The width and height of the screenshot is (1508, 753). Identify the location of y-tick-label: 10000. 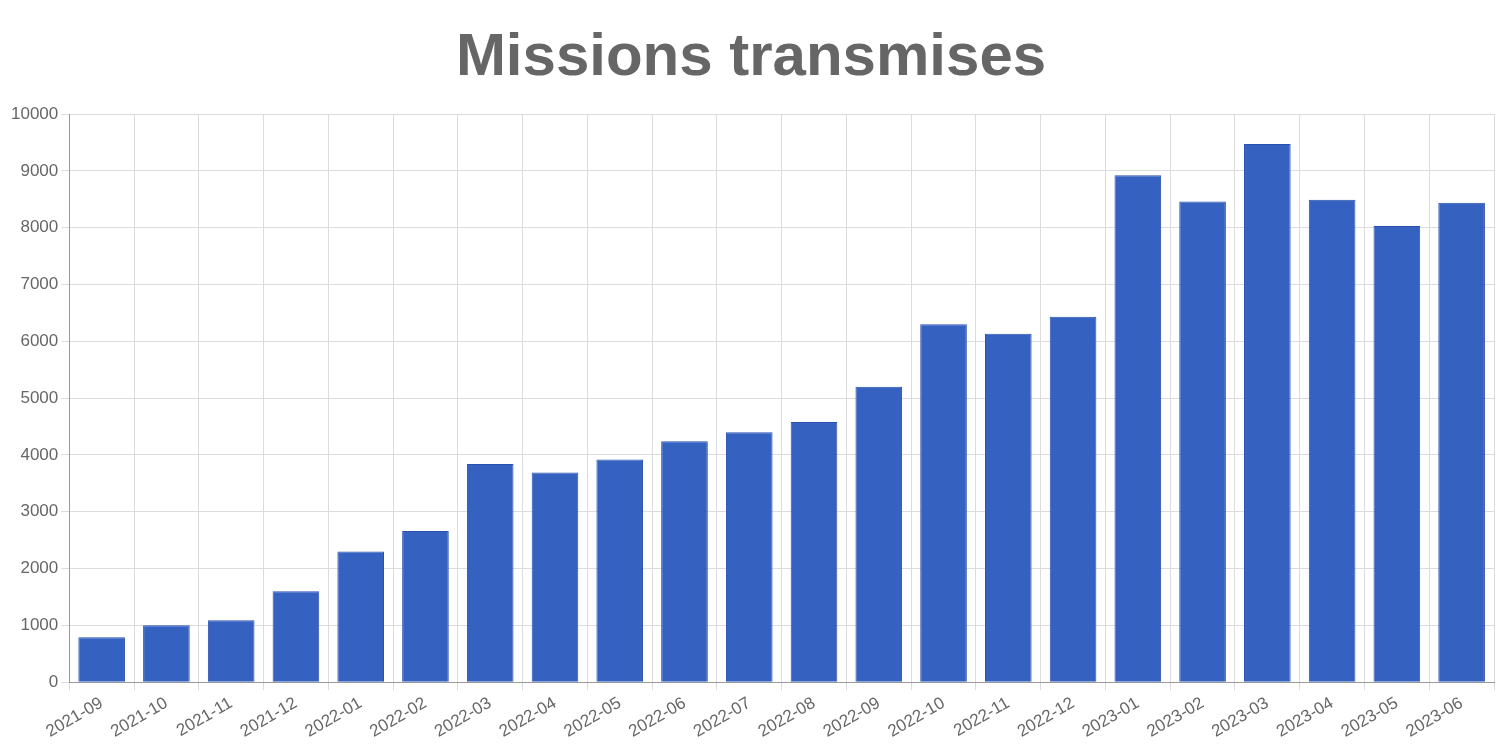
(34, 113).